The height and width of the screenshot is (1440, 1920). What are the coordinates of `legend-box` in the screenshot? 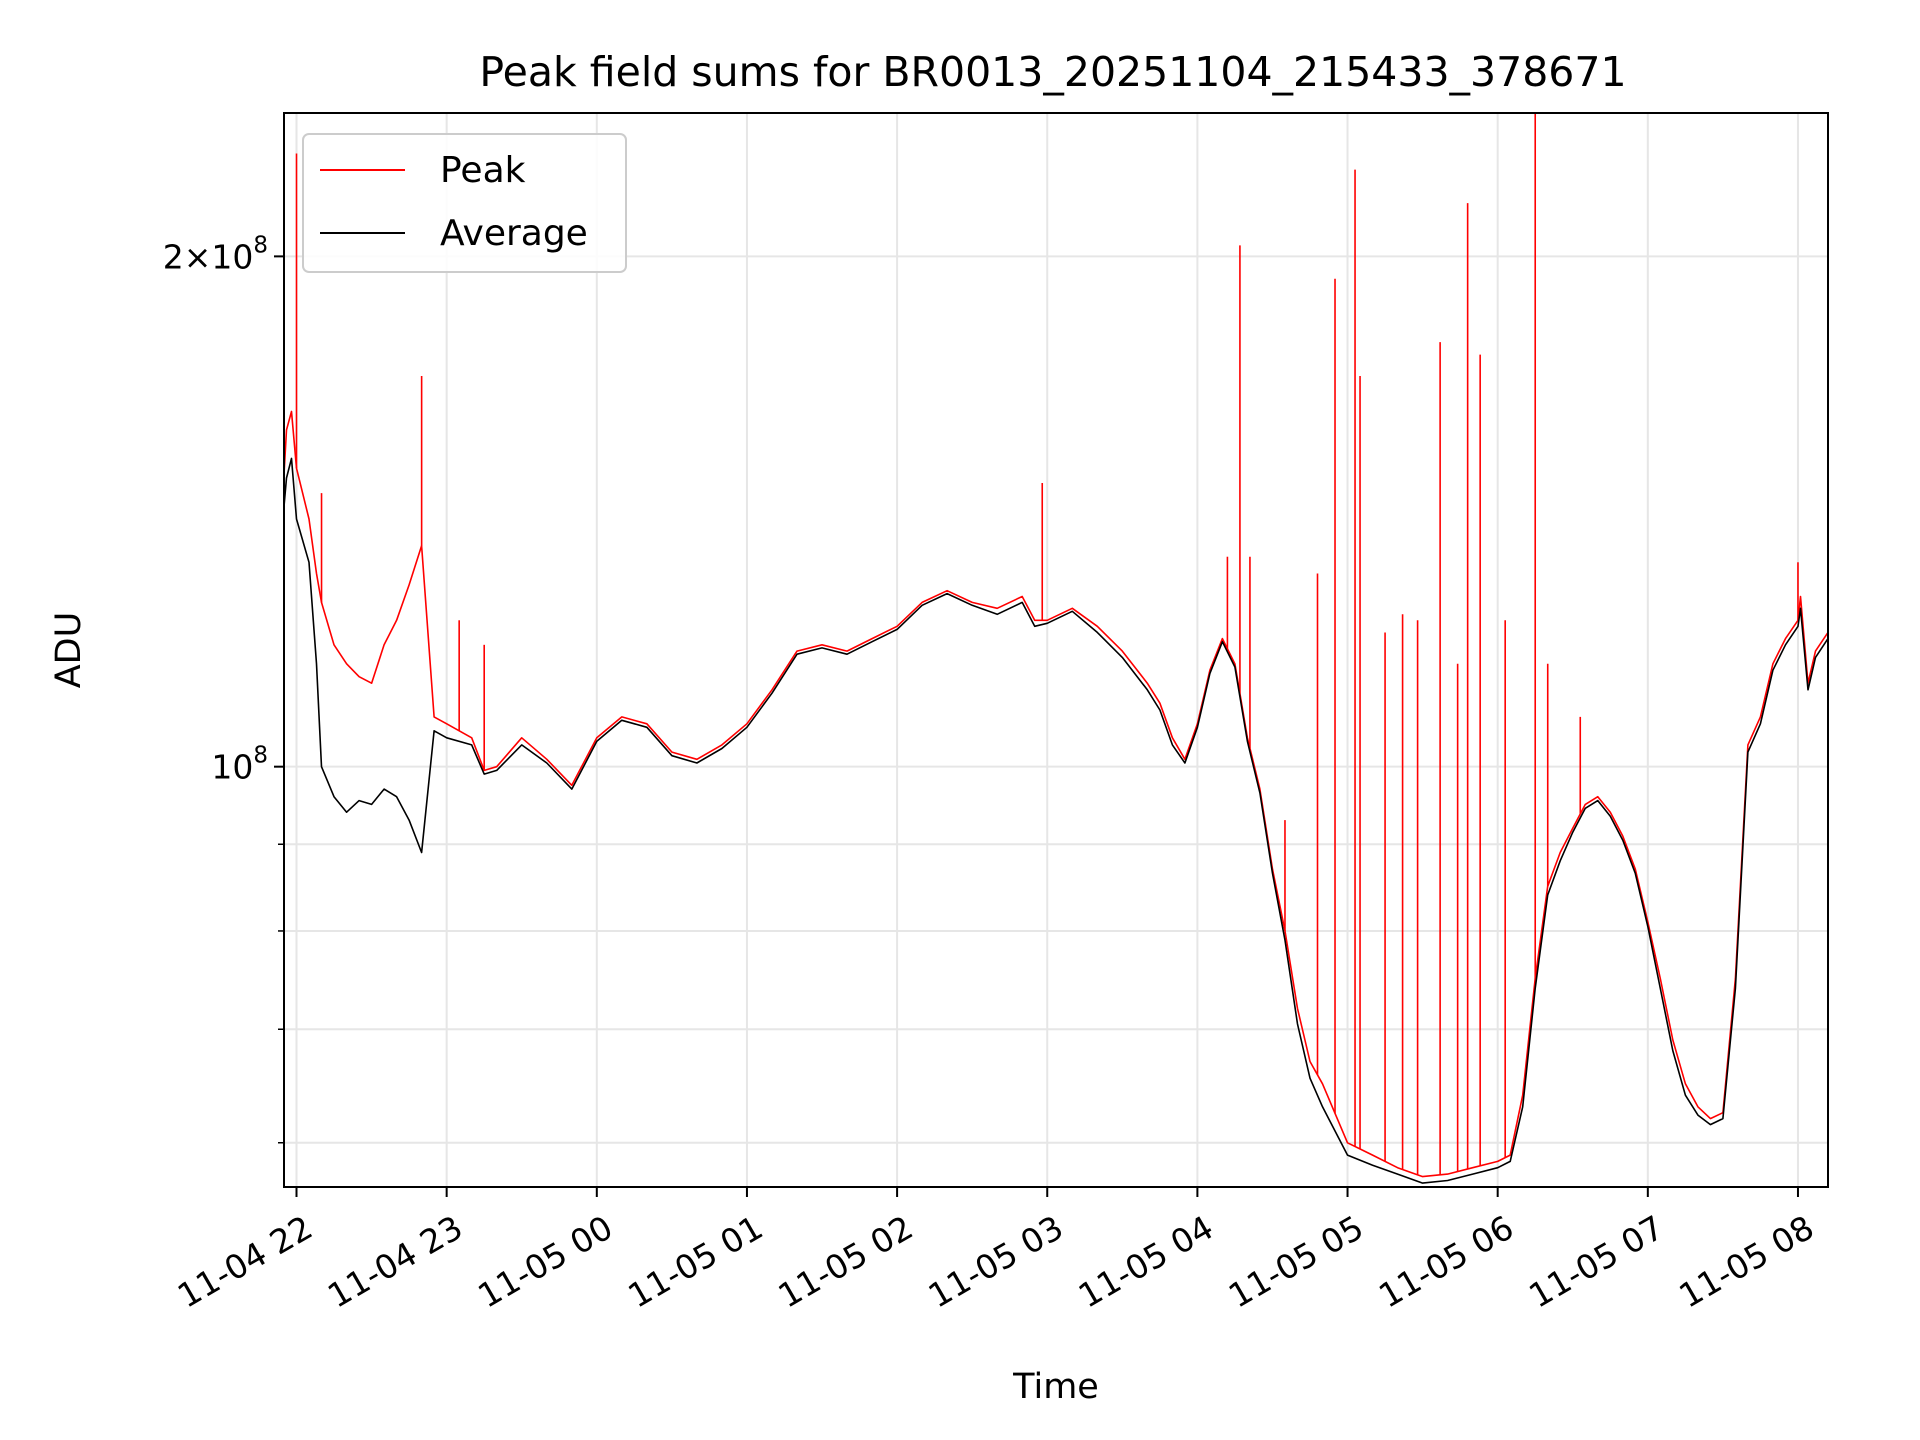 It's located at (464, 203).